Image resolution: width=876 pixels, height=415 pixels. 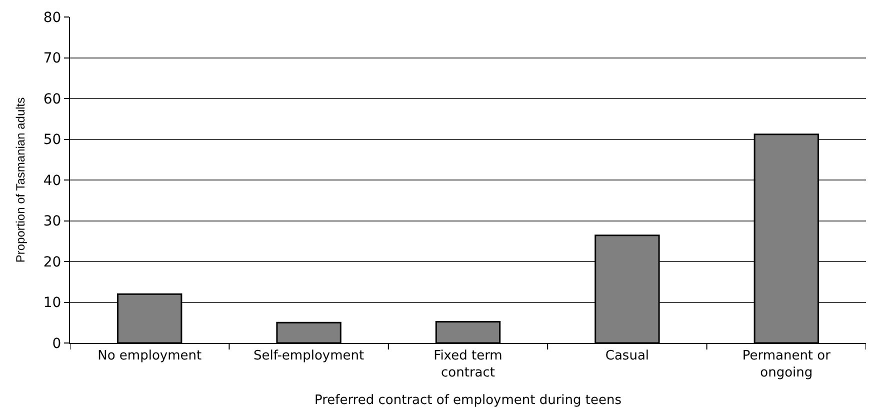 I want to click on x-tick-label: Self-employment, so click(x=309, y=356).